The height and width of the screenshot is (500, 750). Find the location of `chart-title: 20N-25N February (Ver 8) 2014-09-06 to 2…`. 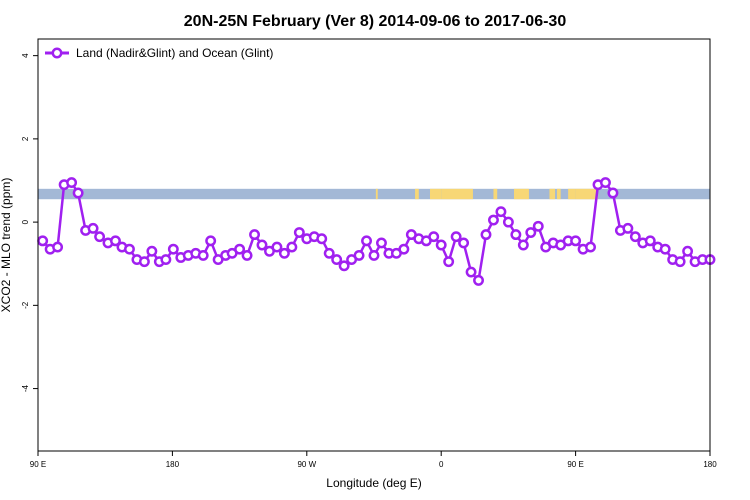

chart-title: 20N-25N February (Ver 8) 2014-09-06 to 2… is located at coordinates (375, 21).